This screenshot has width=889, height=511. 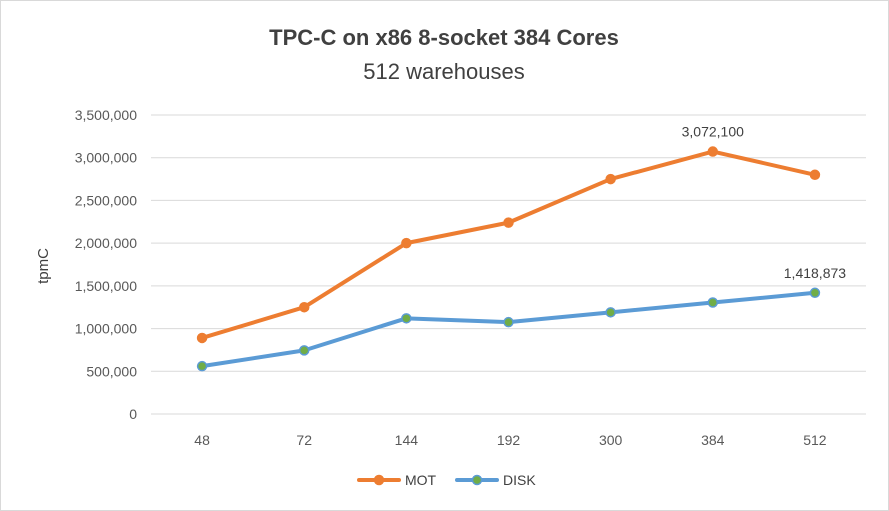 What do you see at coordinates (379, 480) in the screenshot?
I see `legend-marker-mot` at bounding box center [379, 480].